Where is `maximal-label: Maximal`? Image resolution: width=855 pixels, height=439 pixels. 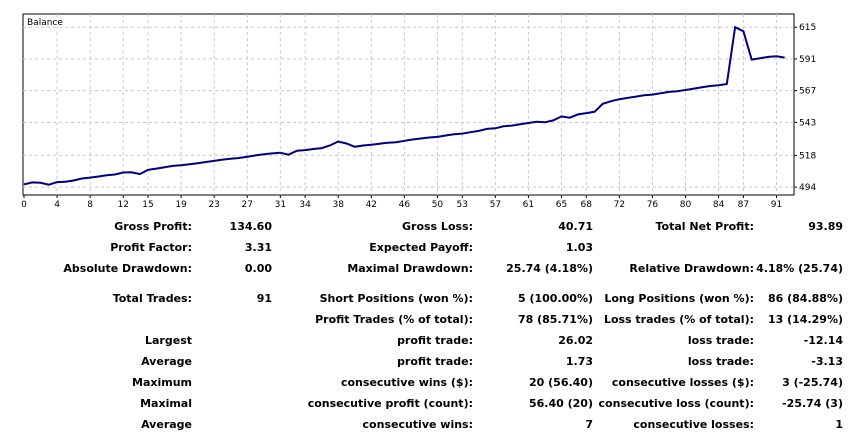 maximal-label: Maximal is located at coordinates (166, 403).